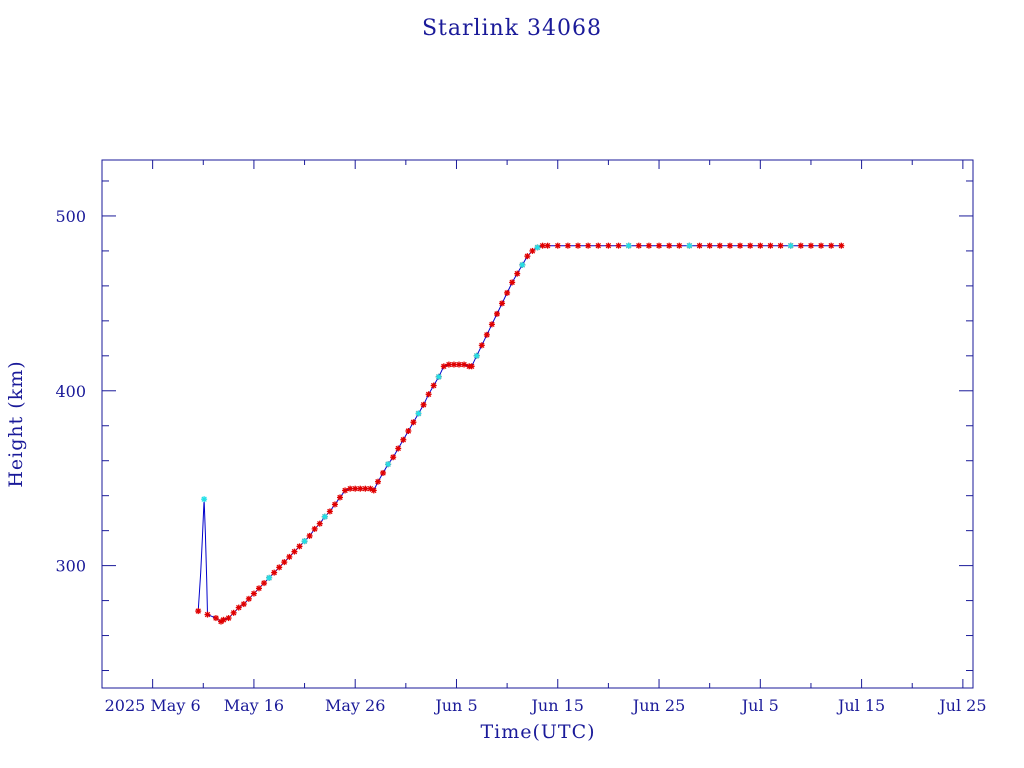  Describe the element at coordinates (16, 423) in the screenshot. I see `y-axis-title: Height (km)` at that location.